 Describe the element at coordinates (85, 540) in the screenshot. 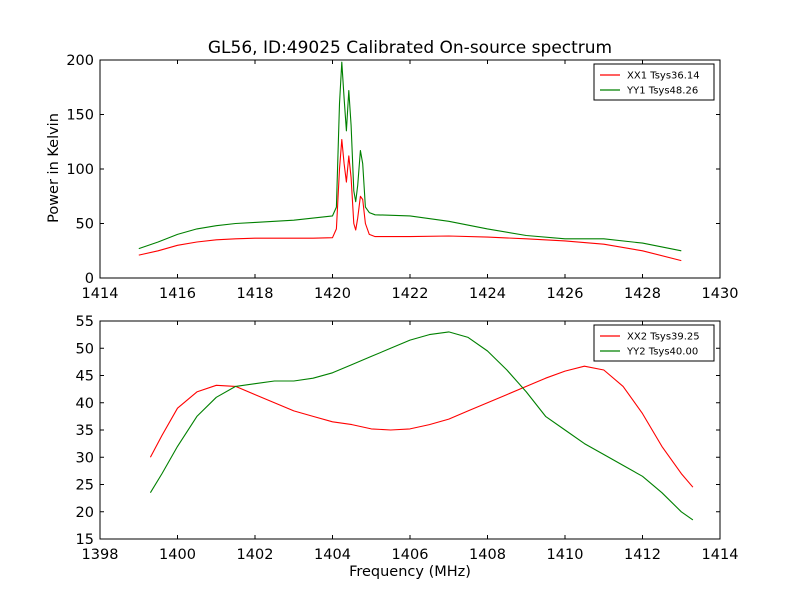

I see `bottom-y-tick-label: 15` at that location.